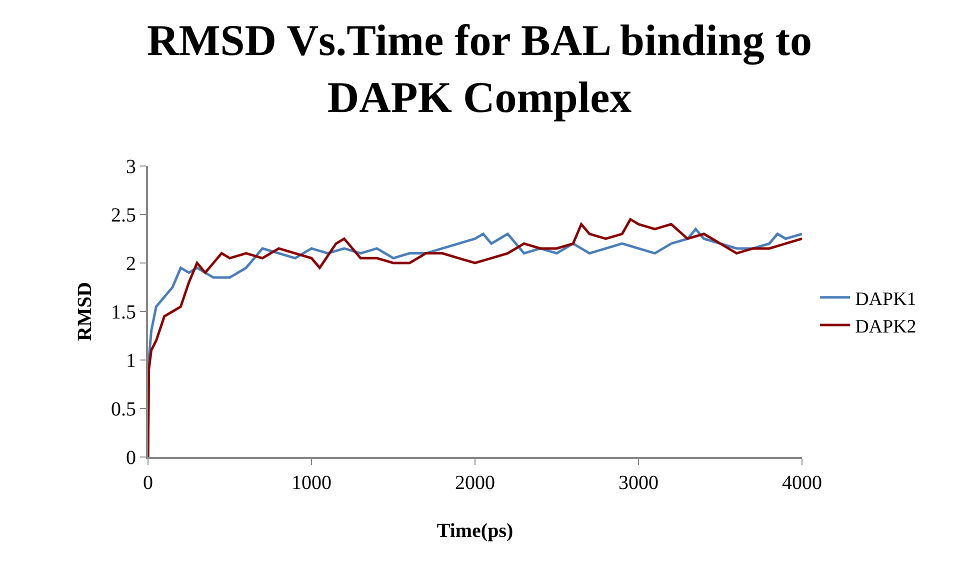  I want to click on legend-label: DAPK2, so click(885, 327).